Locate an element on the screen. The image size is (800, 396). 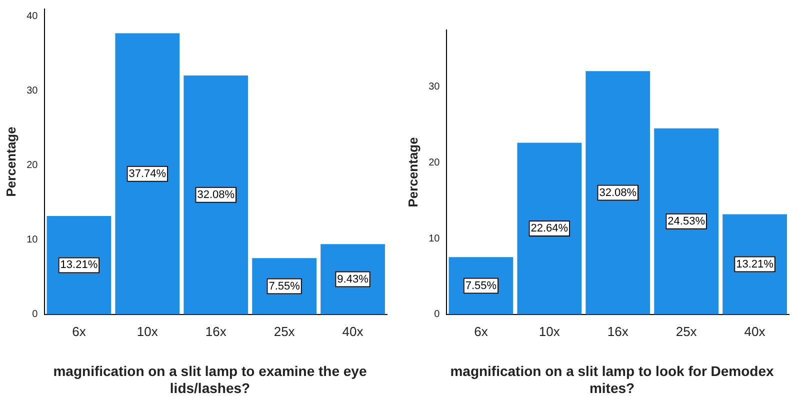
data-label: 9.43% is located at coordinates (353, 279).